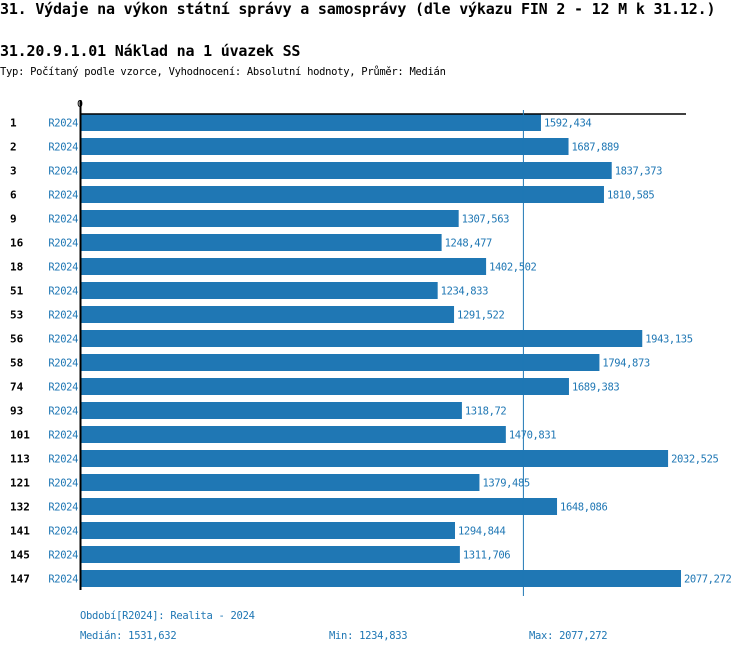 This screenshot has width=750, height=654. I want to click on value-label: 1592,434, so click(567, 124).